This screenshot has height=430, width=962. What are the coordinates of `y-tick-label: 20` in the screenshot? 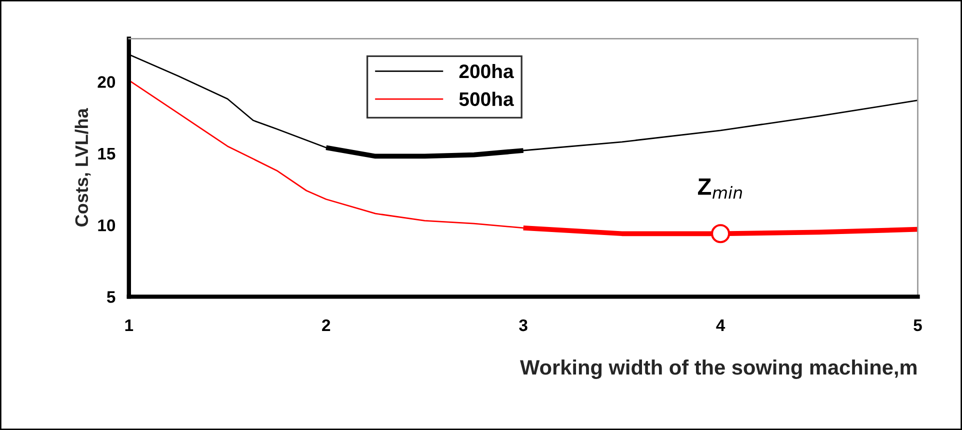 It's located at (107, 82).